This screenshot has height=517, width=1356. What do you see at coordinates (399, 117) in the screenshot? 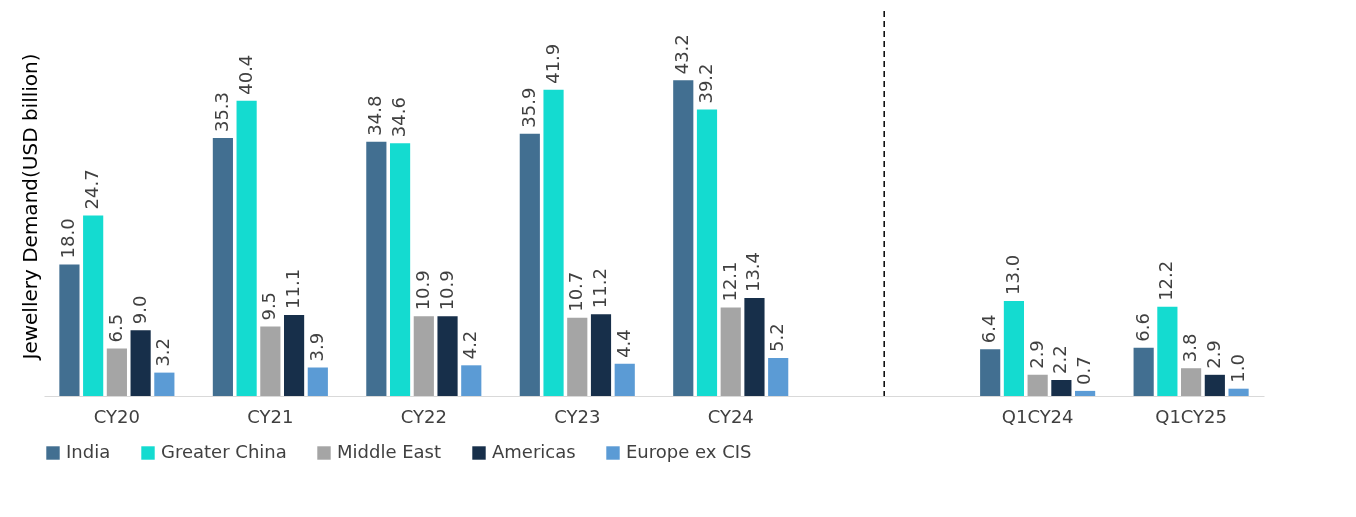
I see `data-label: 34.6` at bounding box center [399, 117].